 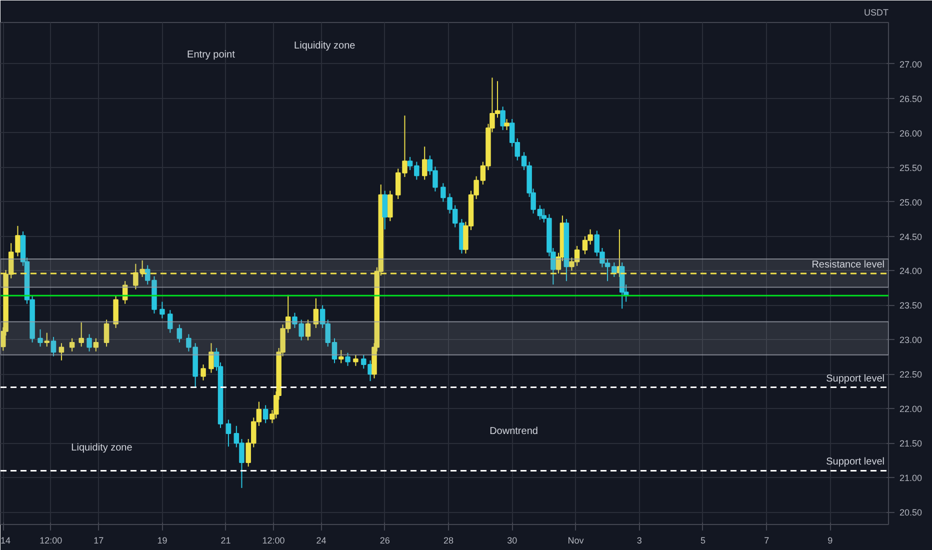 What do you see at coordinates (911, 99) in the screenshot?
I see `y-tick-label: 26.50` at bounding box center [911, 99].